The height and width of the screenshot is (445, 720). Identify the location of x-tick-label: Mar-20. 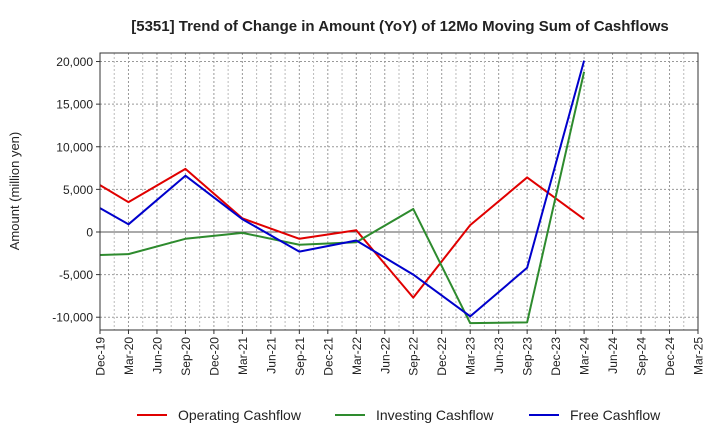
(129, 356).